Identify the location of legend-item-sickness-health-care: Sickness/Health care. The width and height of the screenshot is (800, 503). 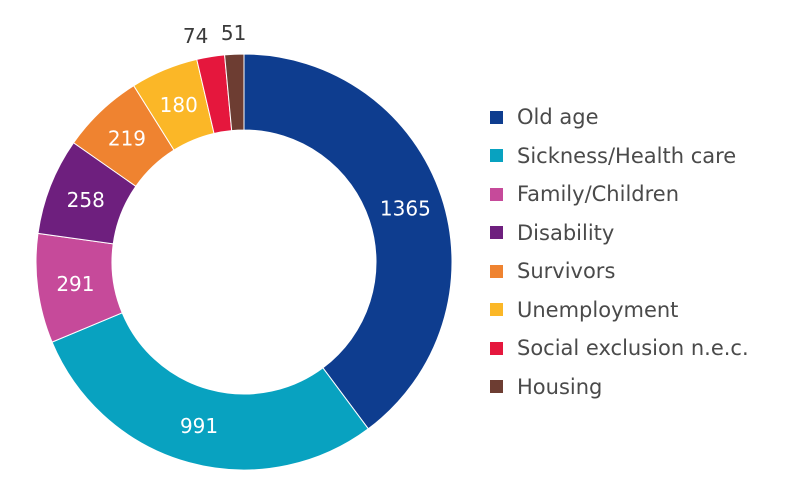
(619, 156).